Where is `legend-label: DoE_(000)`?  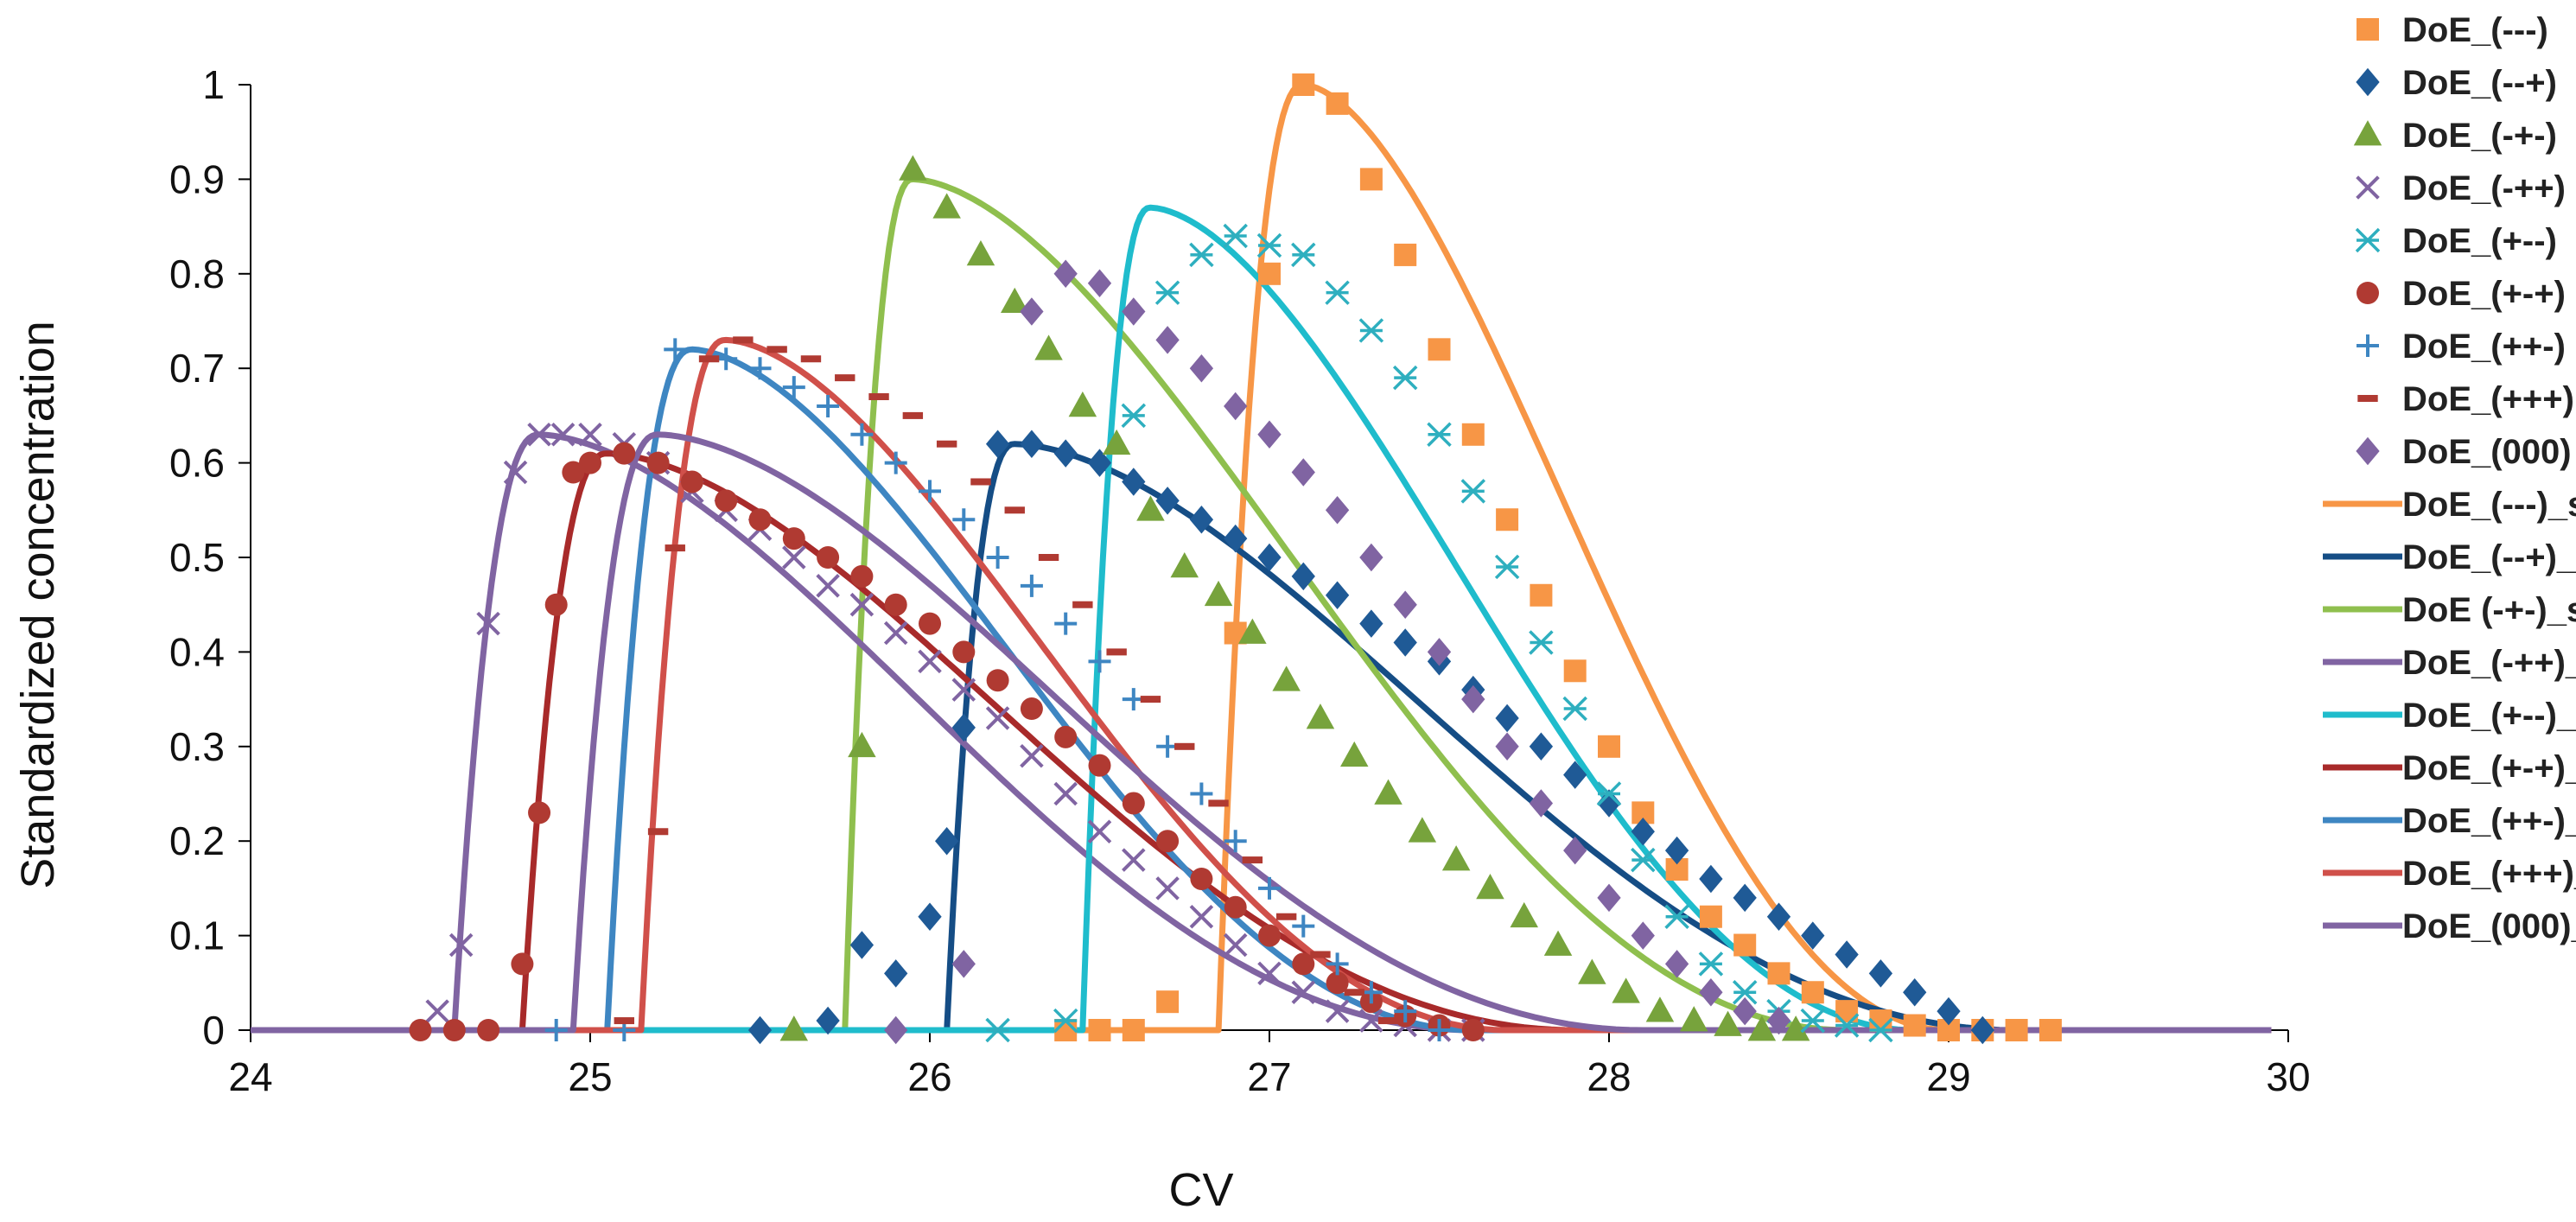 legend-label: DoE_(000) is located at coordinates (2487, 452).